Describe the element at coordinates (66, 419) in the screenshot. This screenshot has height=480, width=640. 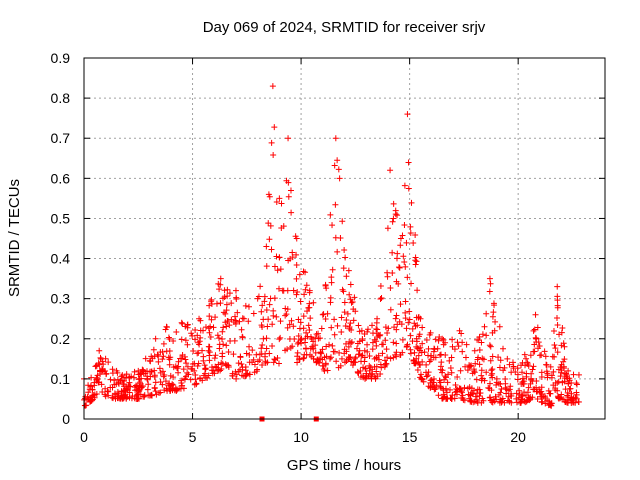
I see `y-tick-label: 0` at that location.